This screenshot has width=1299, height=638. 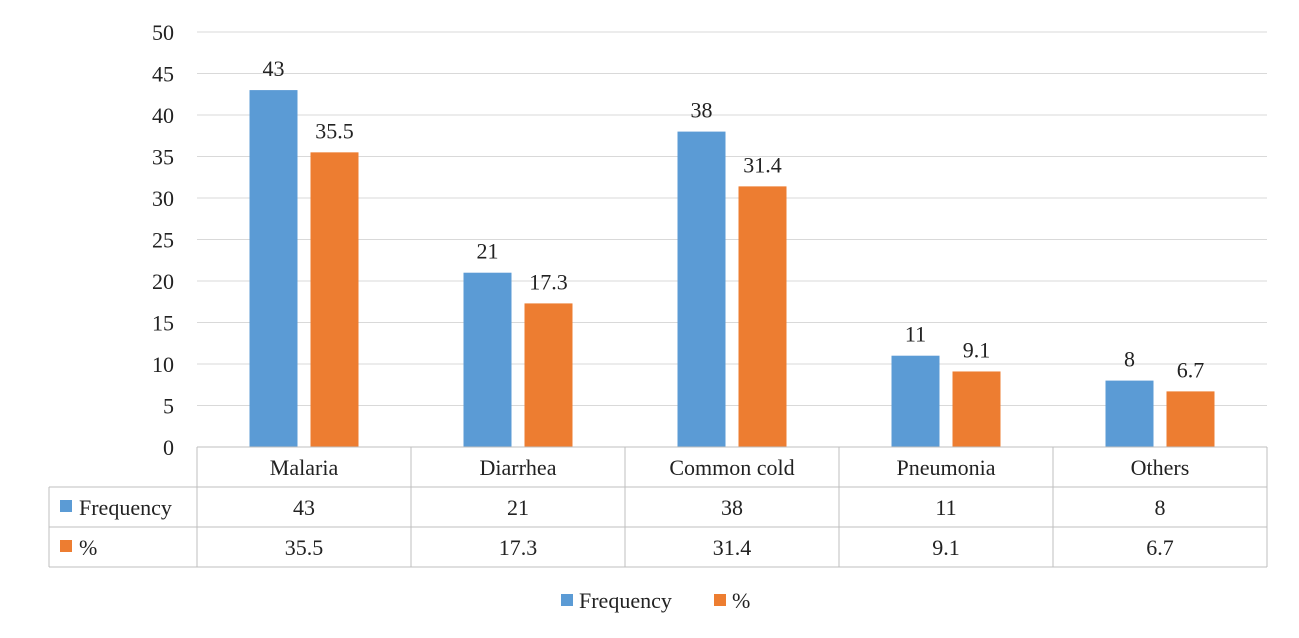 I want to click on category-label: Diarrhea, so click(x=518, y=467).